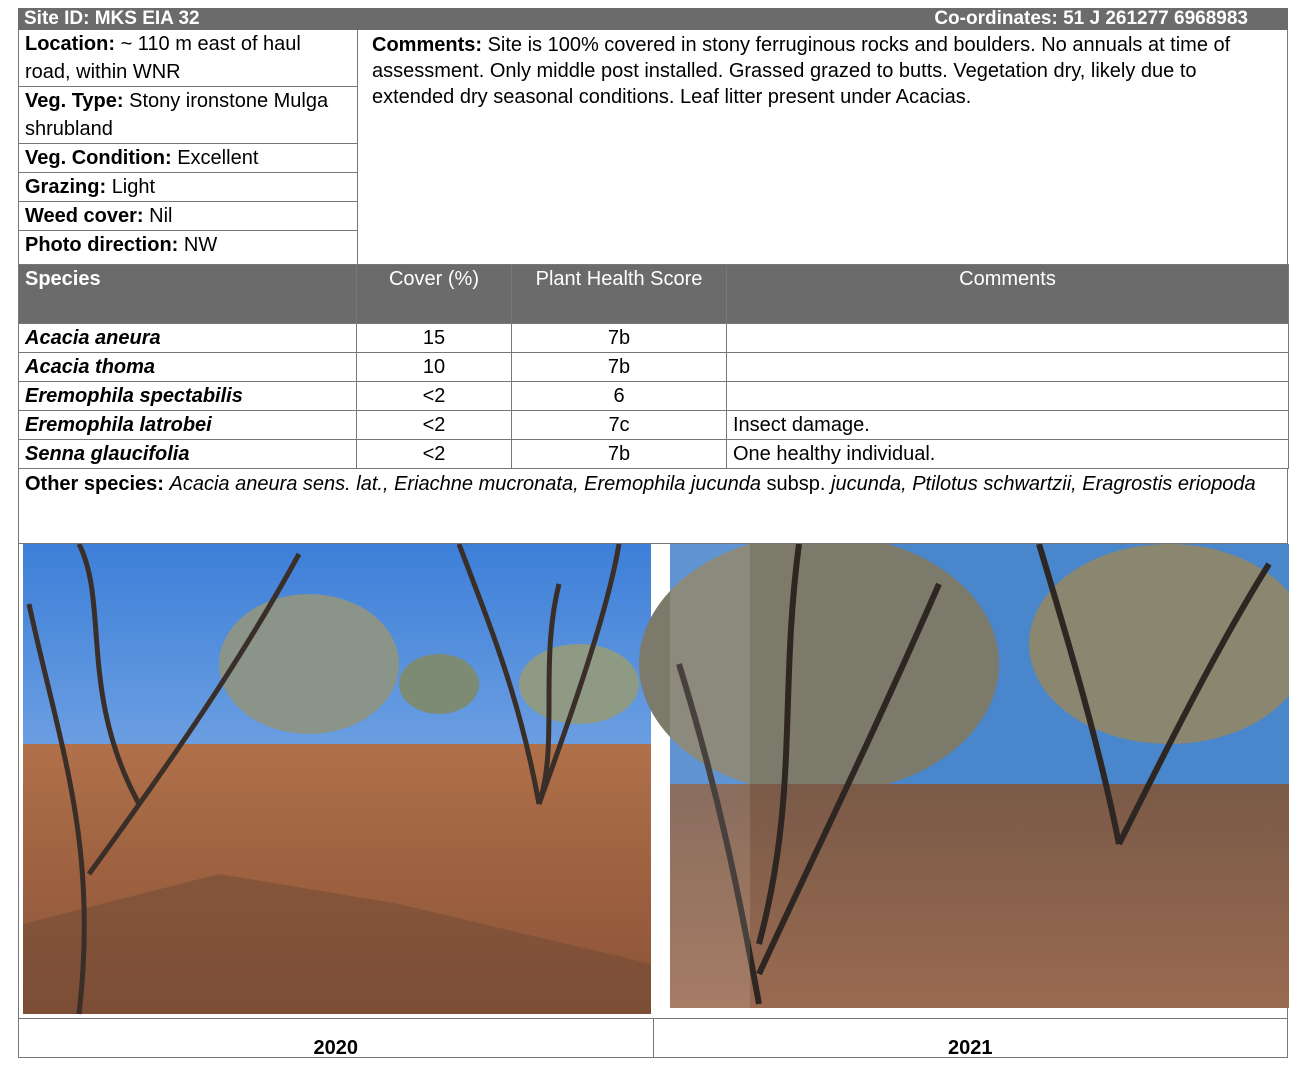  Describe the element at coordinates (187, 338) in the screenshot. I see `species-name: Acacia aneura` at that location.